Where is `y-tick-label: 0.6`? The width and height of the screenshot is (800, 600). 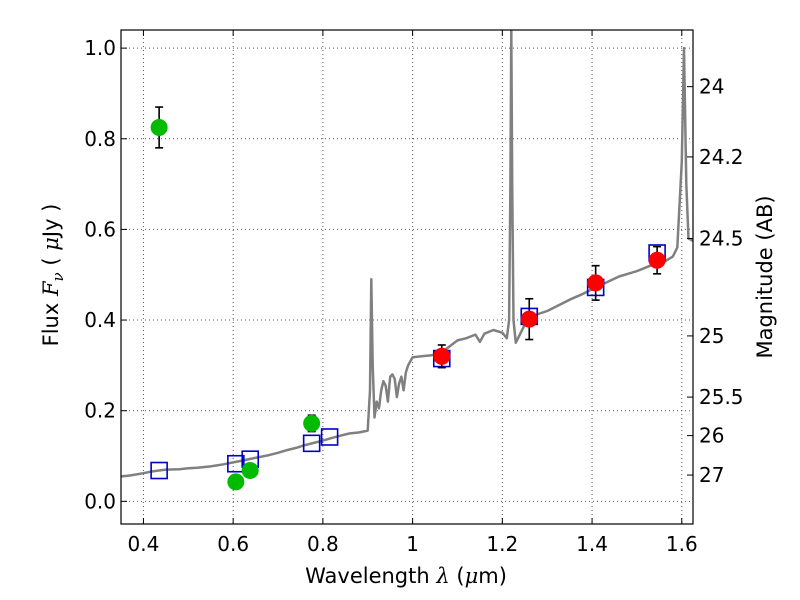 y-tick-label: 0.6 is located at coordinates (100, 229).